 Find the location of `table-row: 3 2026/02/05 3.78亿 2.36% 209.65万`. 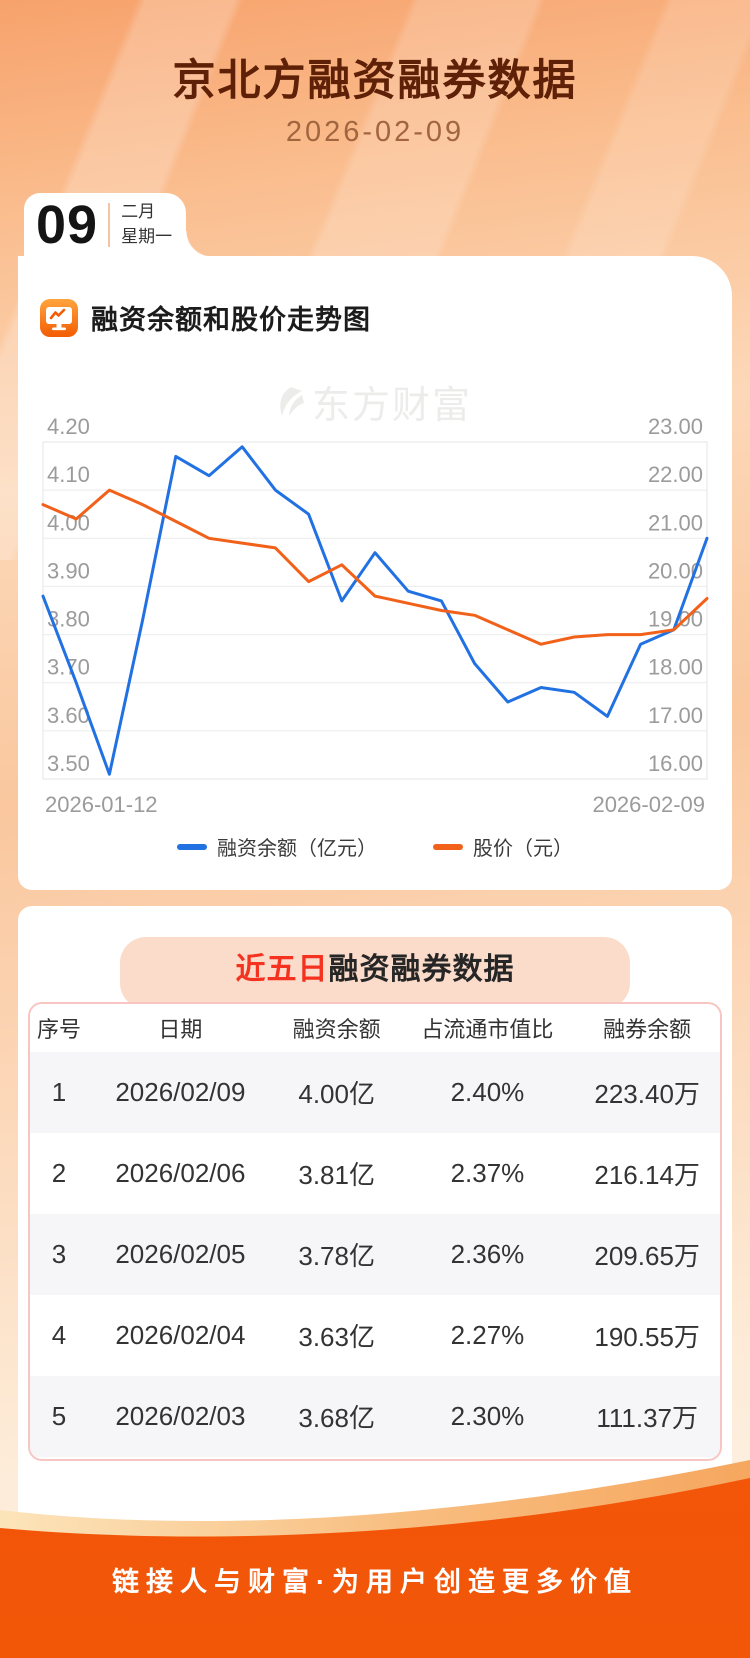

table-row: 3 2026/02/05 3.78亿 2.36% 209.65万 is located at coordinates (375, 1254).